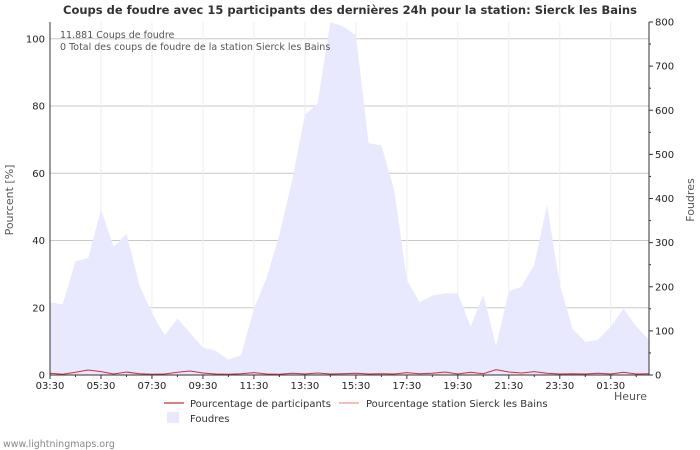 This screenshot has width=700, height=450. I want to click on x-tick-label-11:30: 11:30, so click(254, 386).